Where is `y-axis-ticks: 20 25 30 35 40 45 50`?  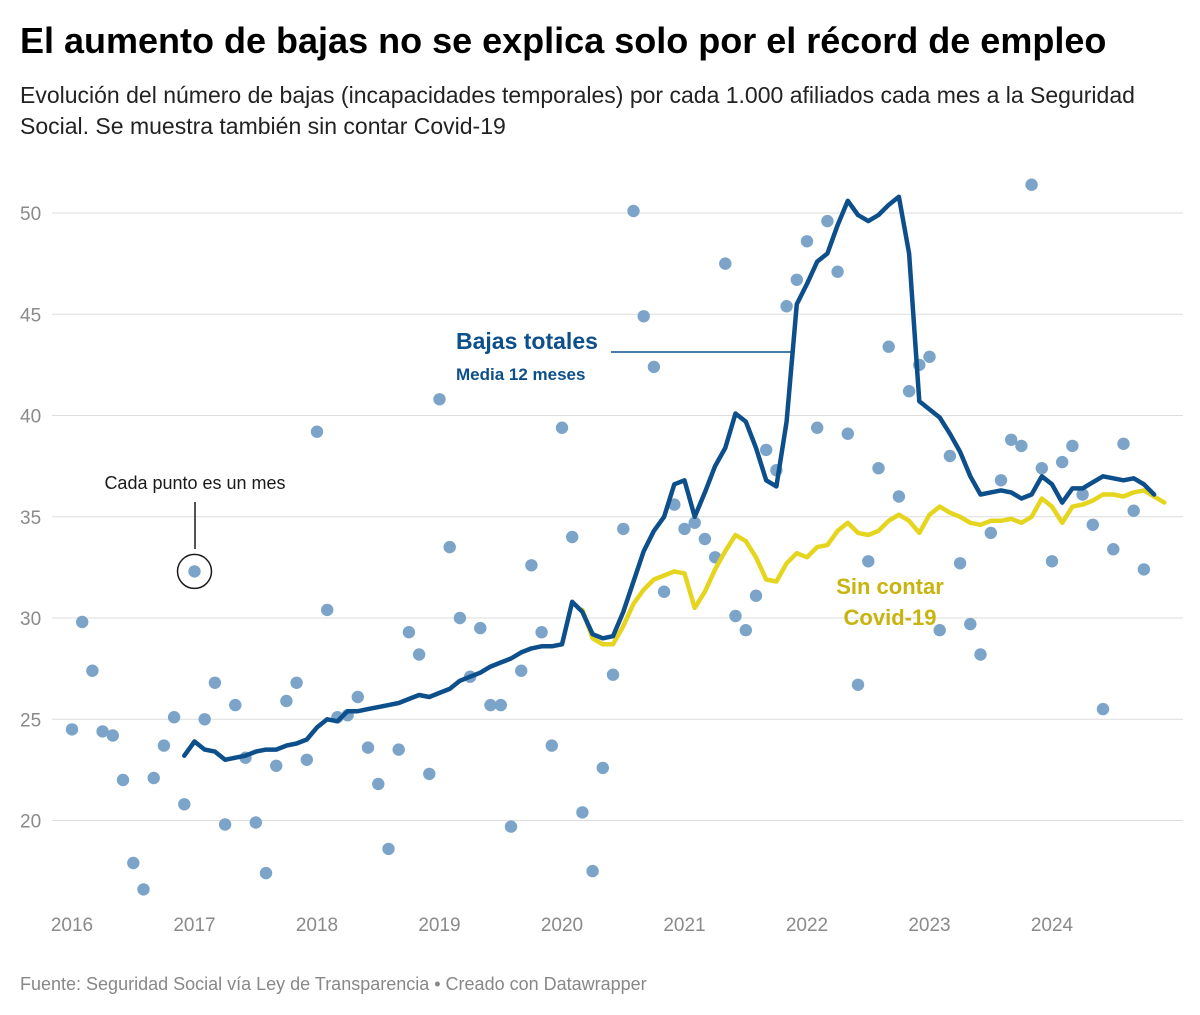 y-axis-ticks: 20 25 30 35 40 45 50 is located at coordinates (30, 518).